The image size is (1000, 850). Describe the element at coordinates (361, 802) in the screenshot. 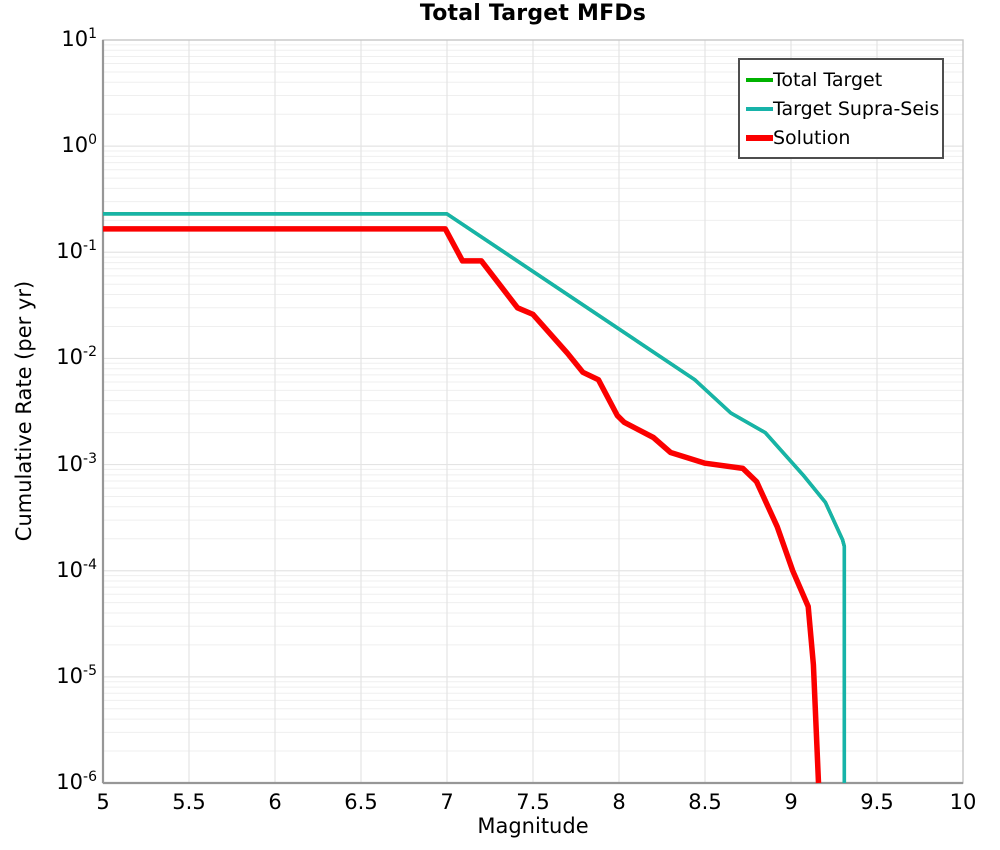

I see `x-tick-label: 6.5` at that location.